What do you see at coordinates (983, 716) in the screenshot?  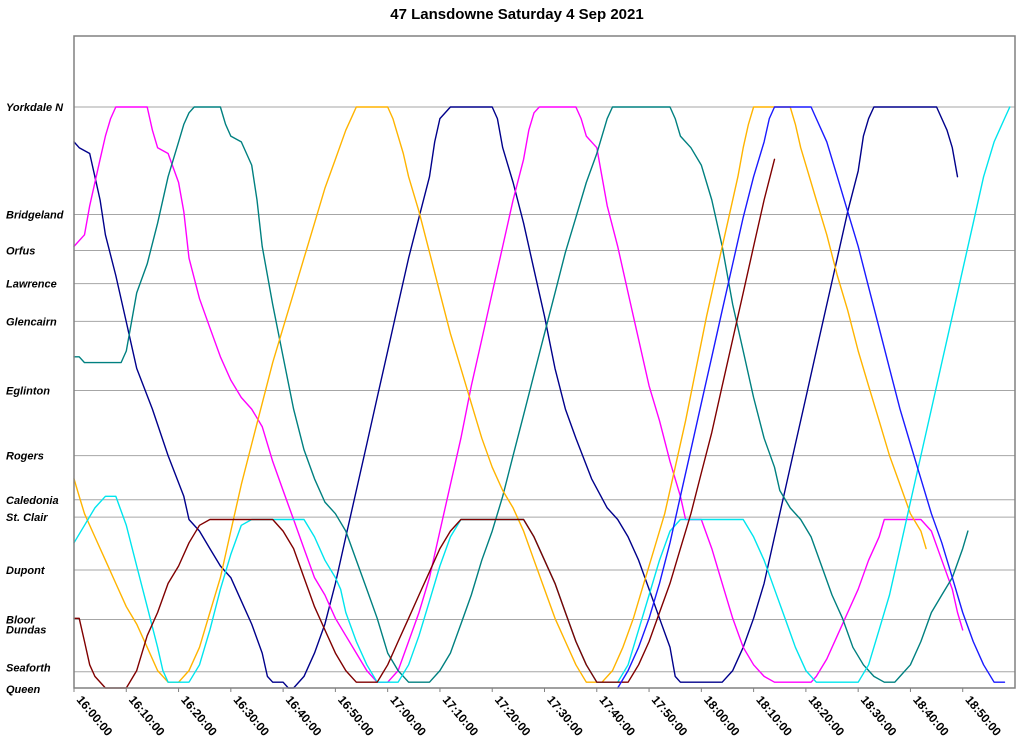 I see `x-tick-label: 18:50:00` at bounding box center [983, 716].